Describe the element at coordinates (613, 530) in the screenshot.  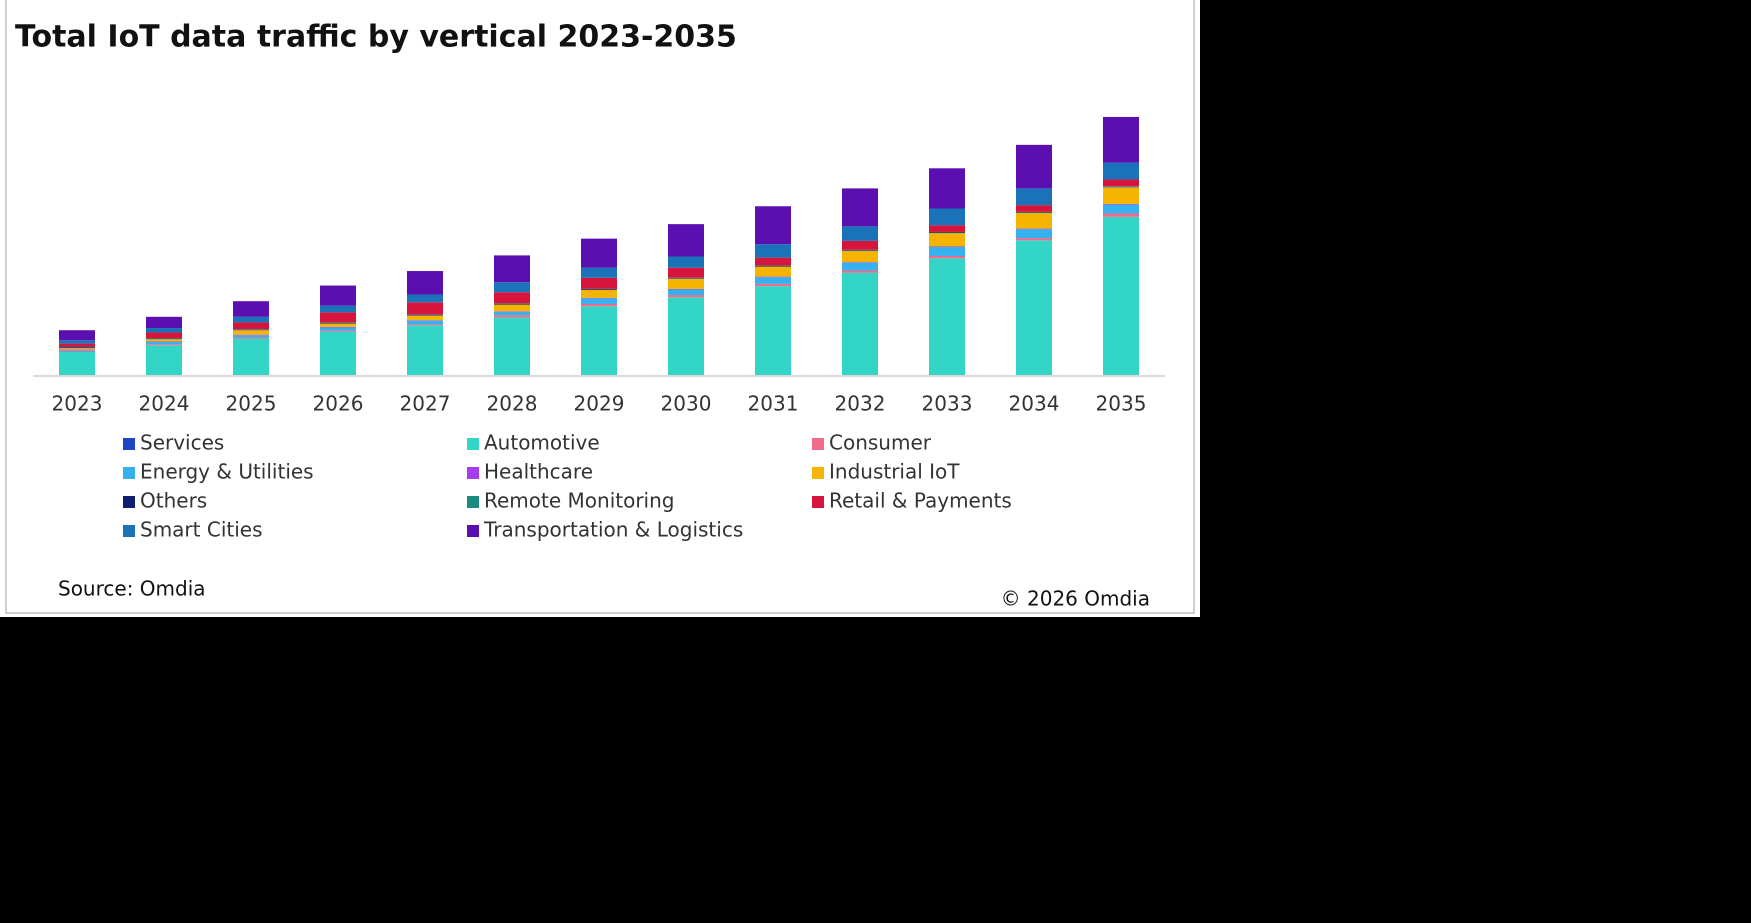
I see `legend-label: Transportation & Logistics` at that location.